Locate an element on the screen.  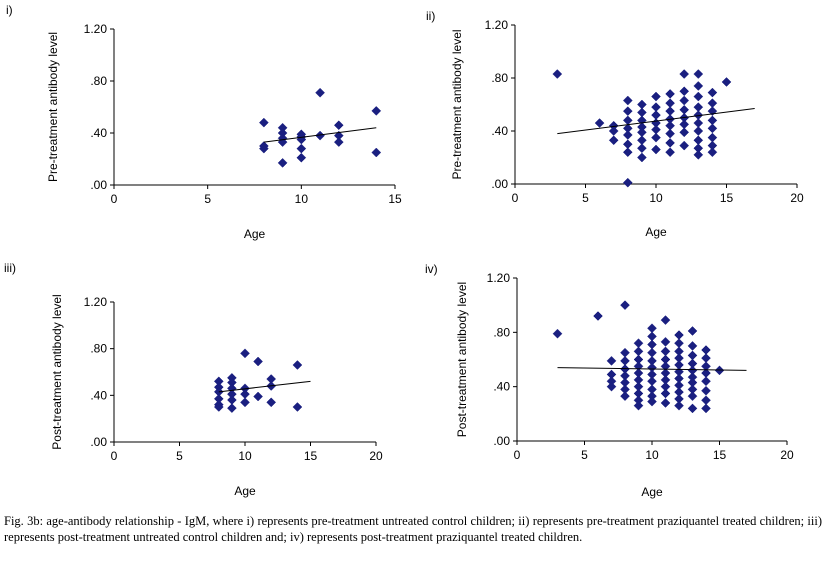
panel-label: ii) is located at coordinates (430, 16).